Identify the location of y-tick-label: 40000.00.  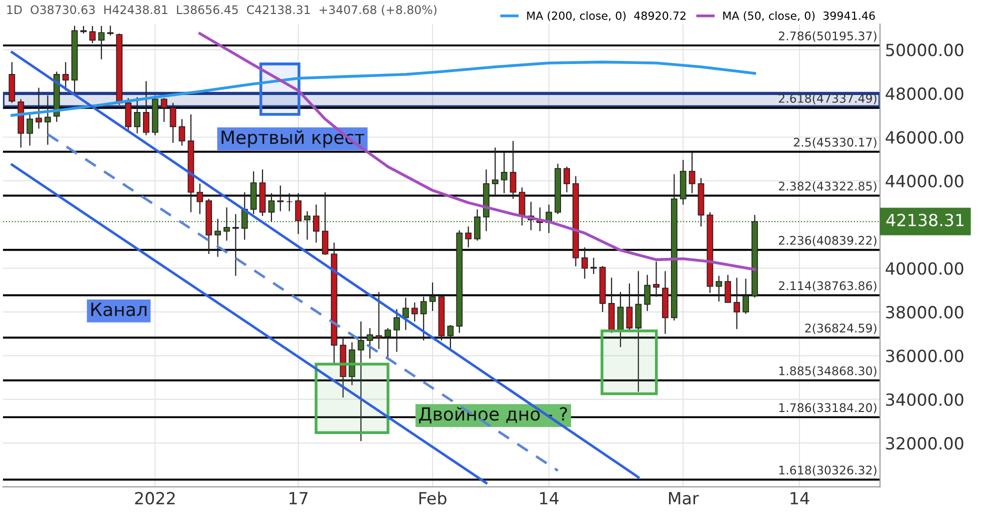
(925, 268).